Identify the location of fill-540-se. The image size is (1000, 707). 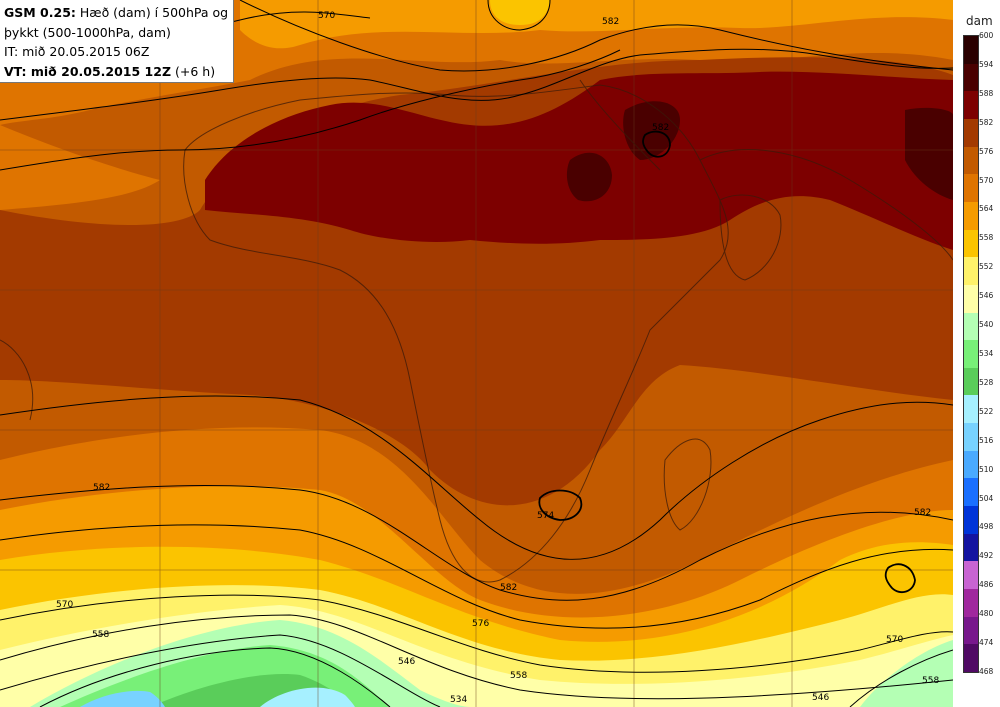
(906, 673).